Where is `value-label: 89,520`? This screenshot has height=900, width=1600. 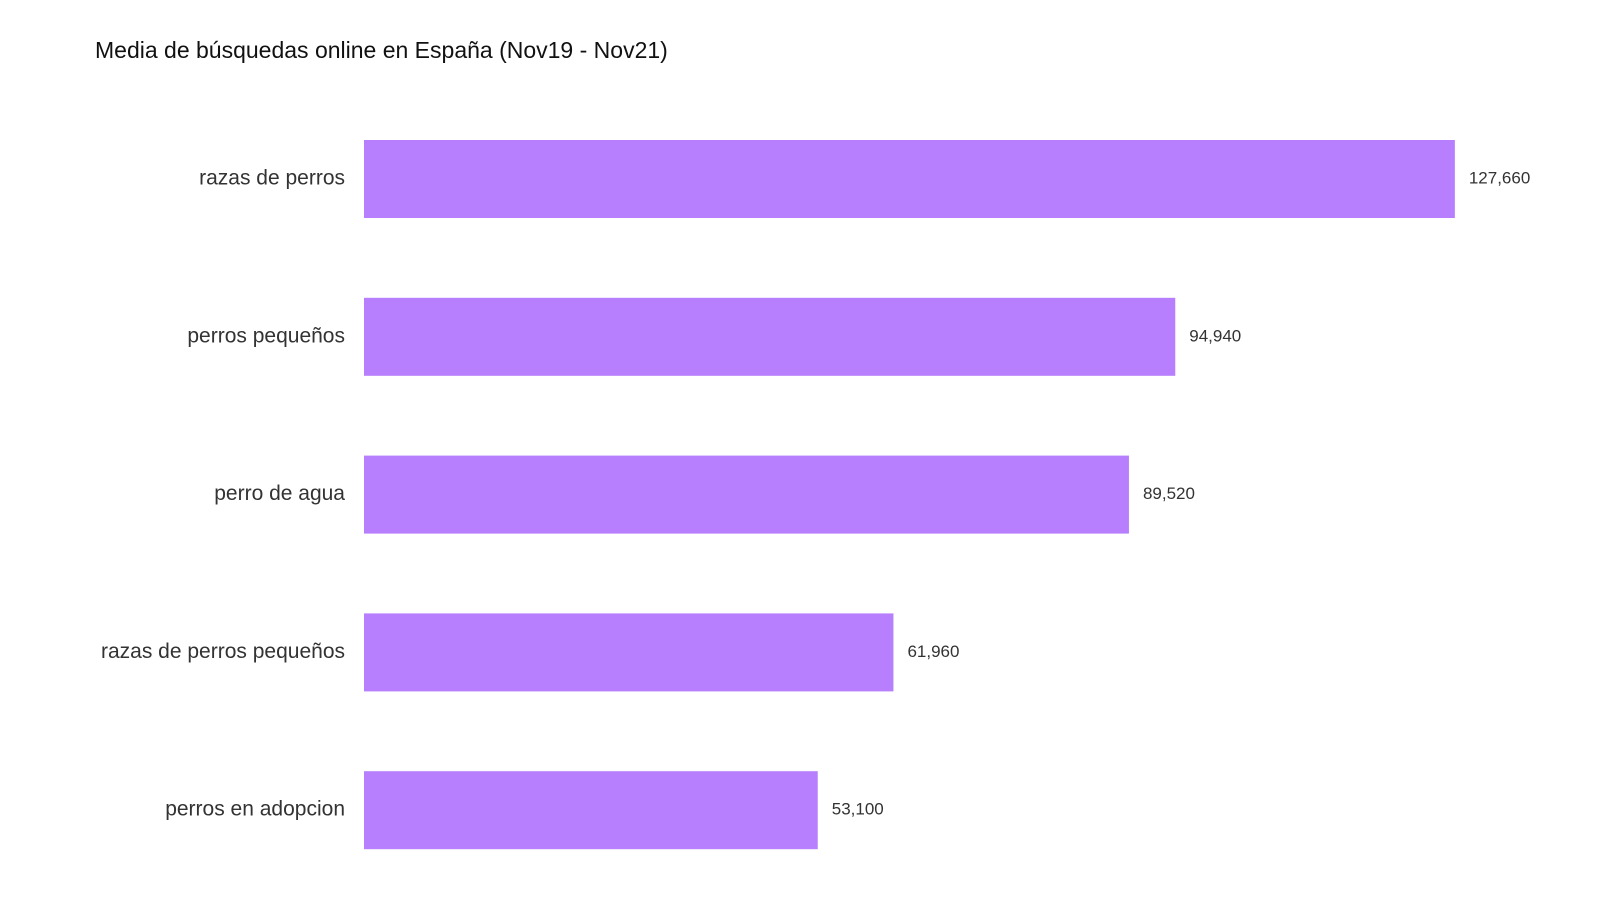 value-label: 89,520 is located at coordinates (1169, 493).